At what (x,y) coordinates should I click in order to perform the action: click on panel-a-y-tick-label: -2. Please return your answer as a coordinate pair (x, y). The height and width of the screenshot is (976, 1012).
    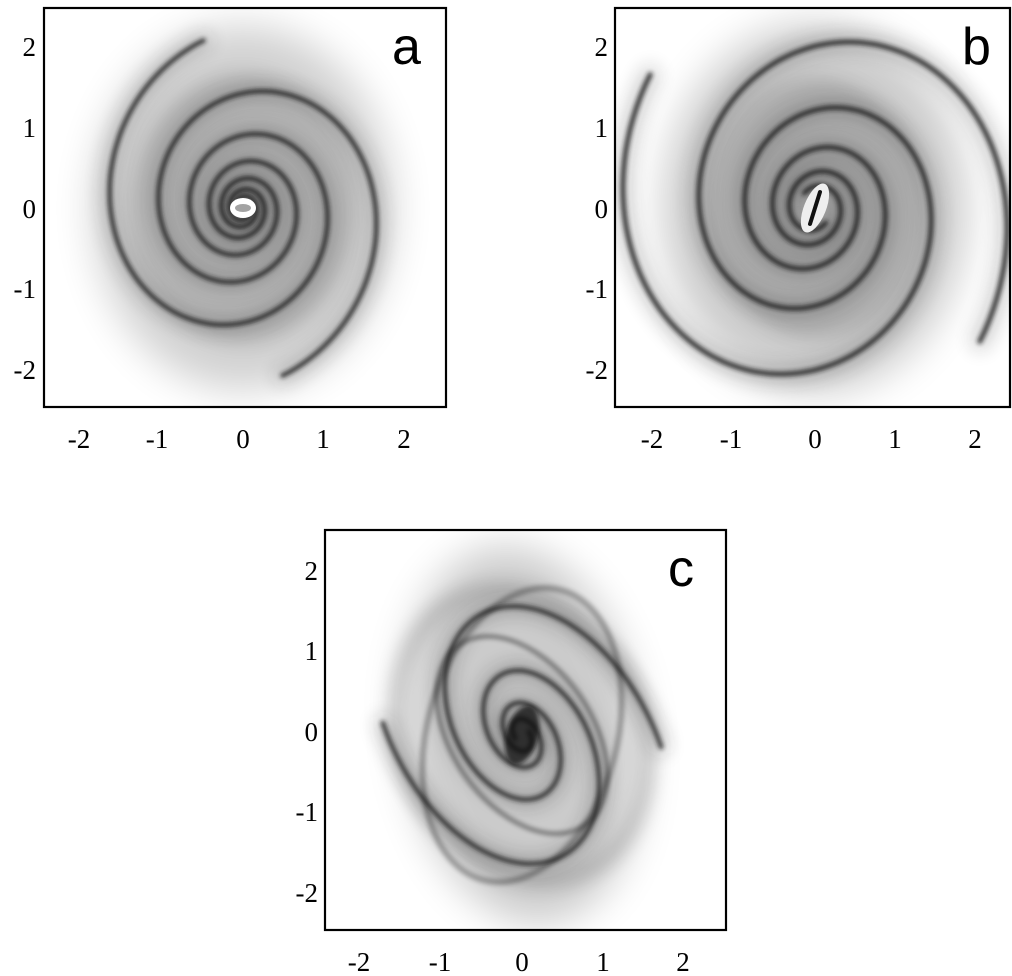
    Looking at the image, I should click on (25, 370).